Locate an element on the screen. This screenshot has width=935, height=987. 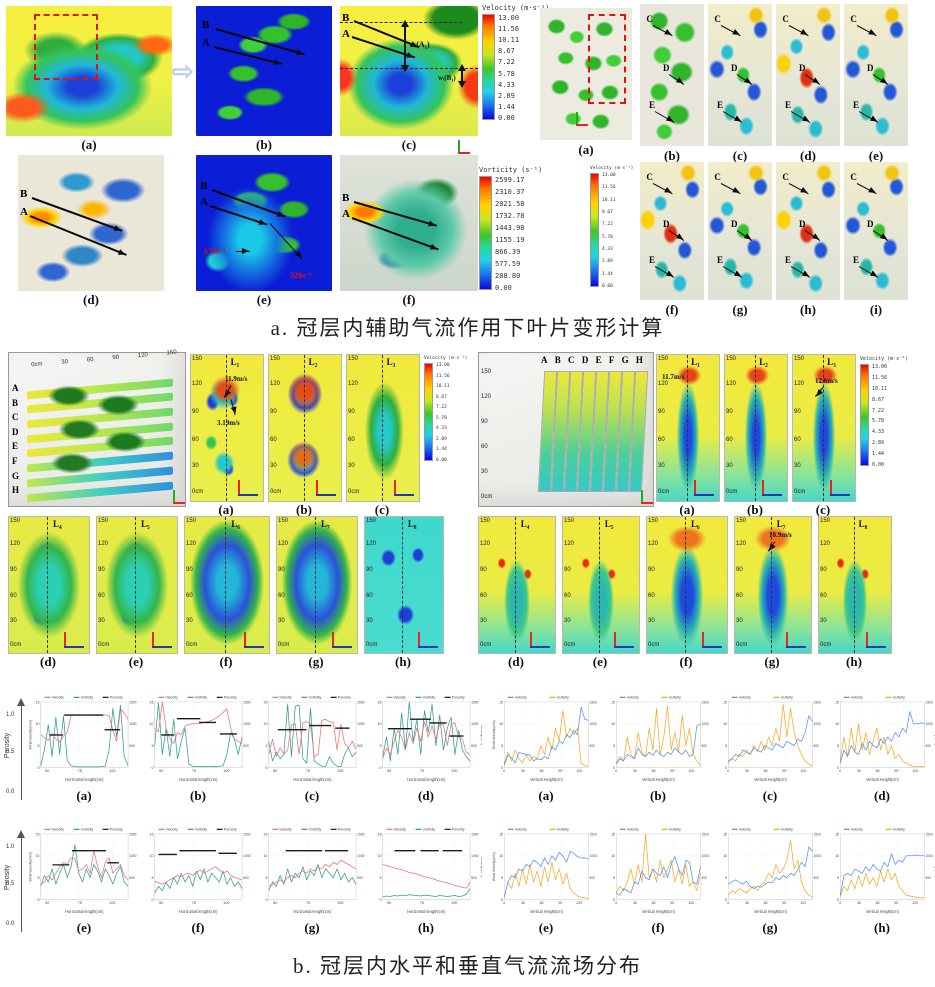
panel-caption: (f) is located at coordinates (672, 309).